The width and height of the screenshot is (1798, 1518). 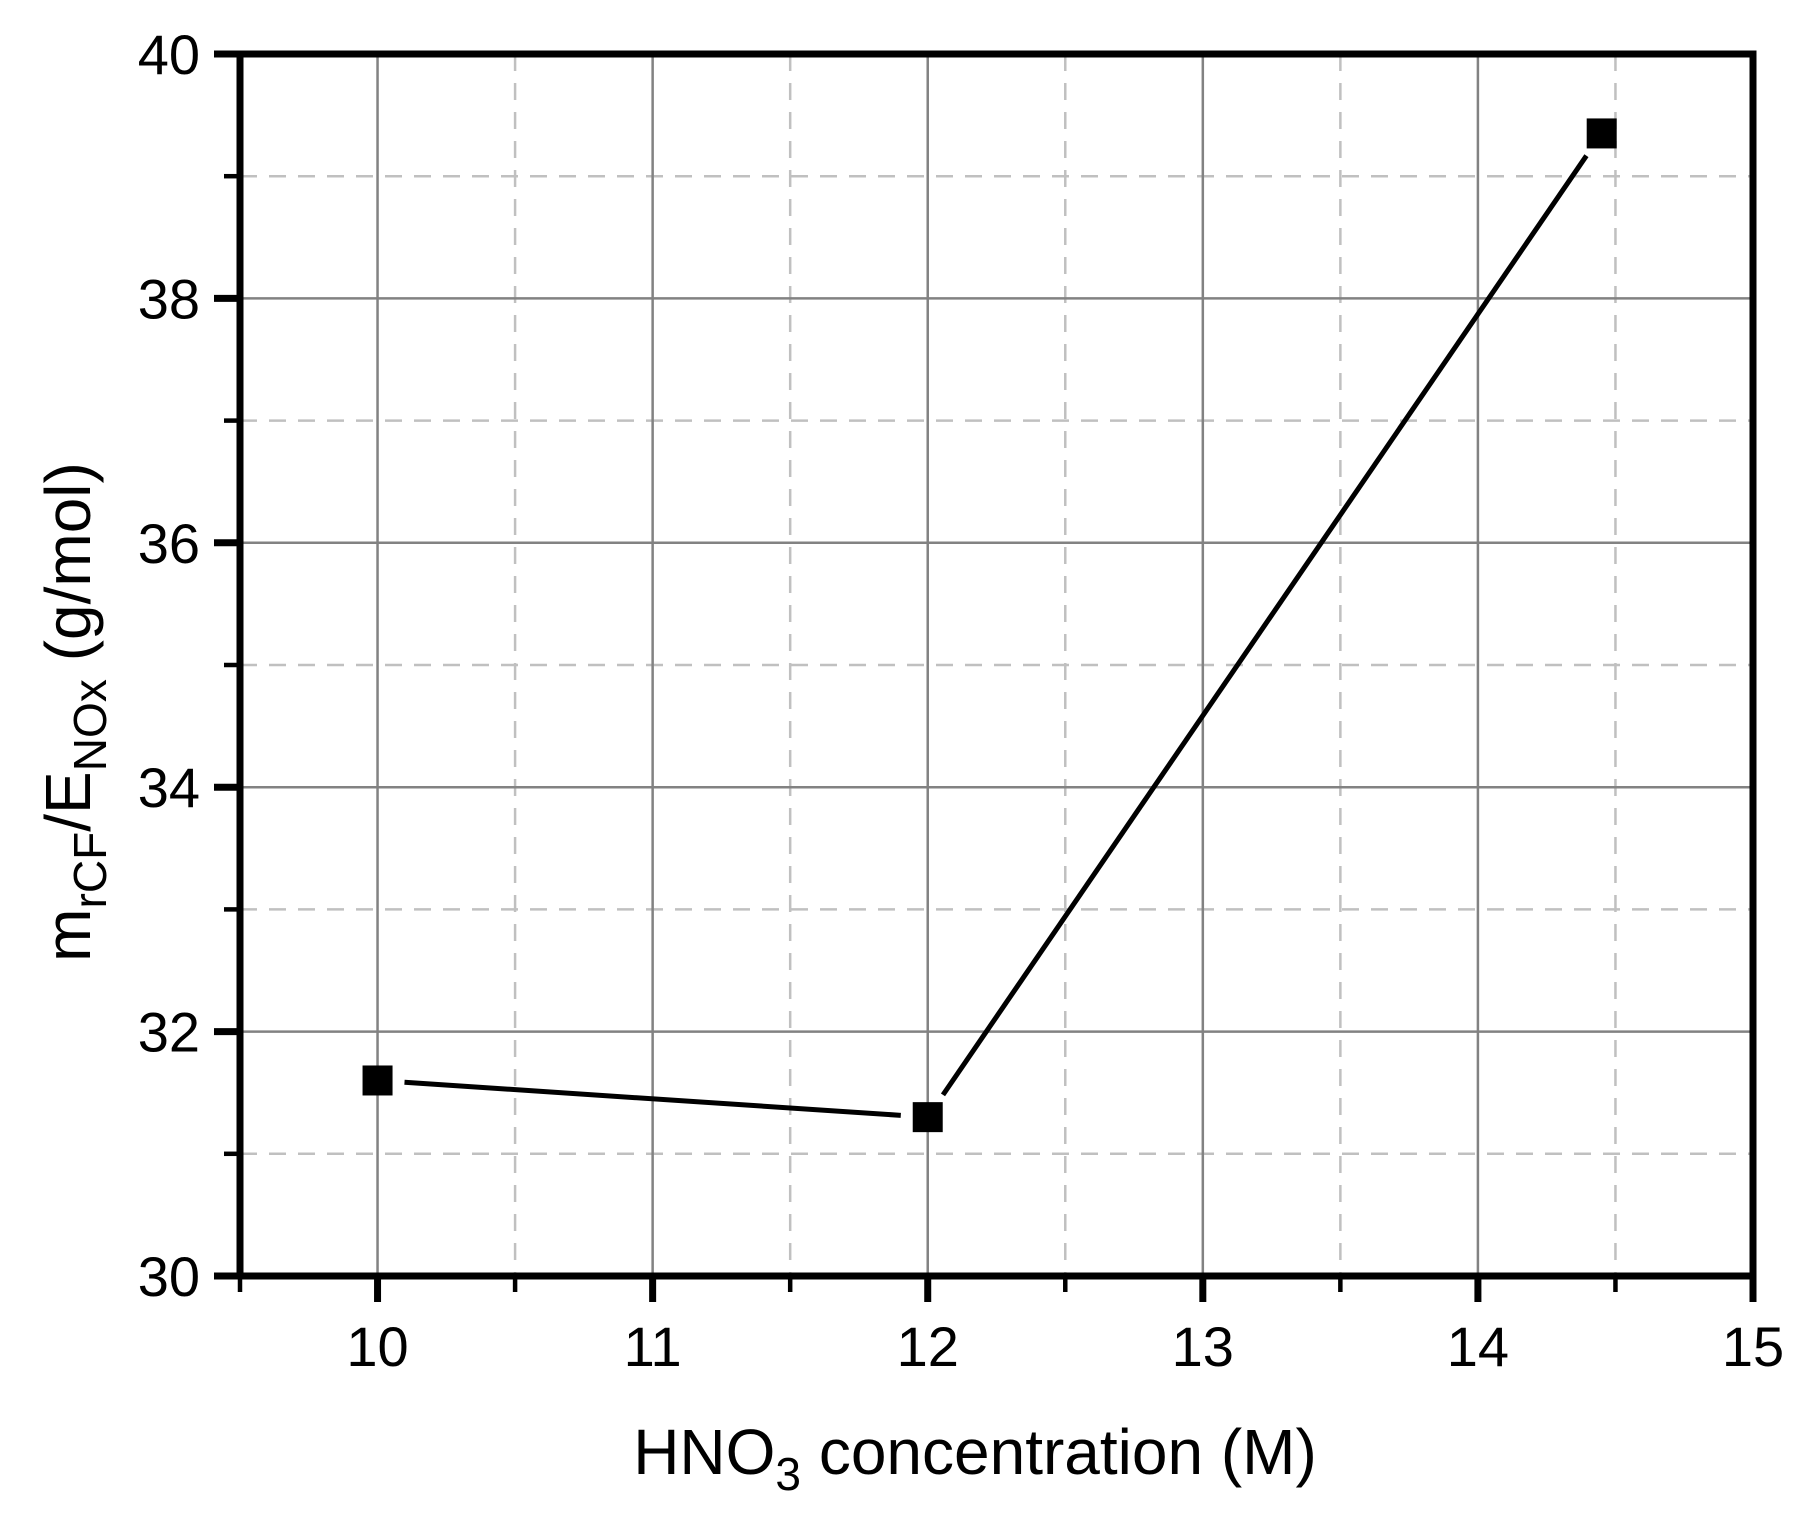 What do you see at coordinates (377, 1346) in the screenshot?
I see `x-tick-label: 10` at bounding box center [377, 1346].